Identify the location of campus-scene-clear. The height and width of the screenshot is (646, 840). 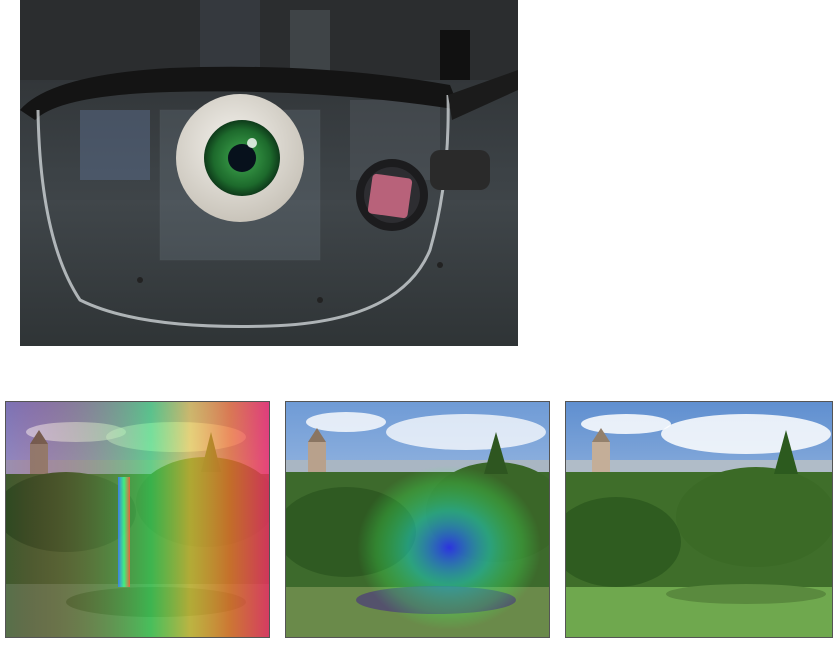
(699, 519).